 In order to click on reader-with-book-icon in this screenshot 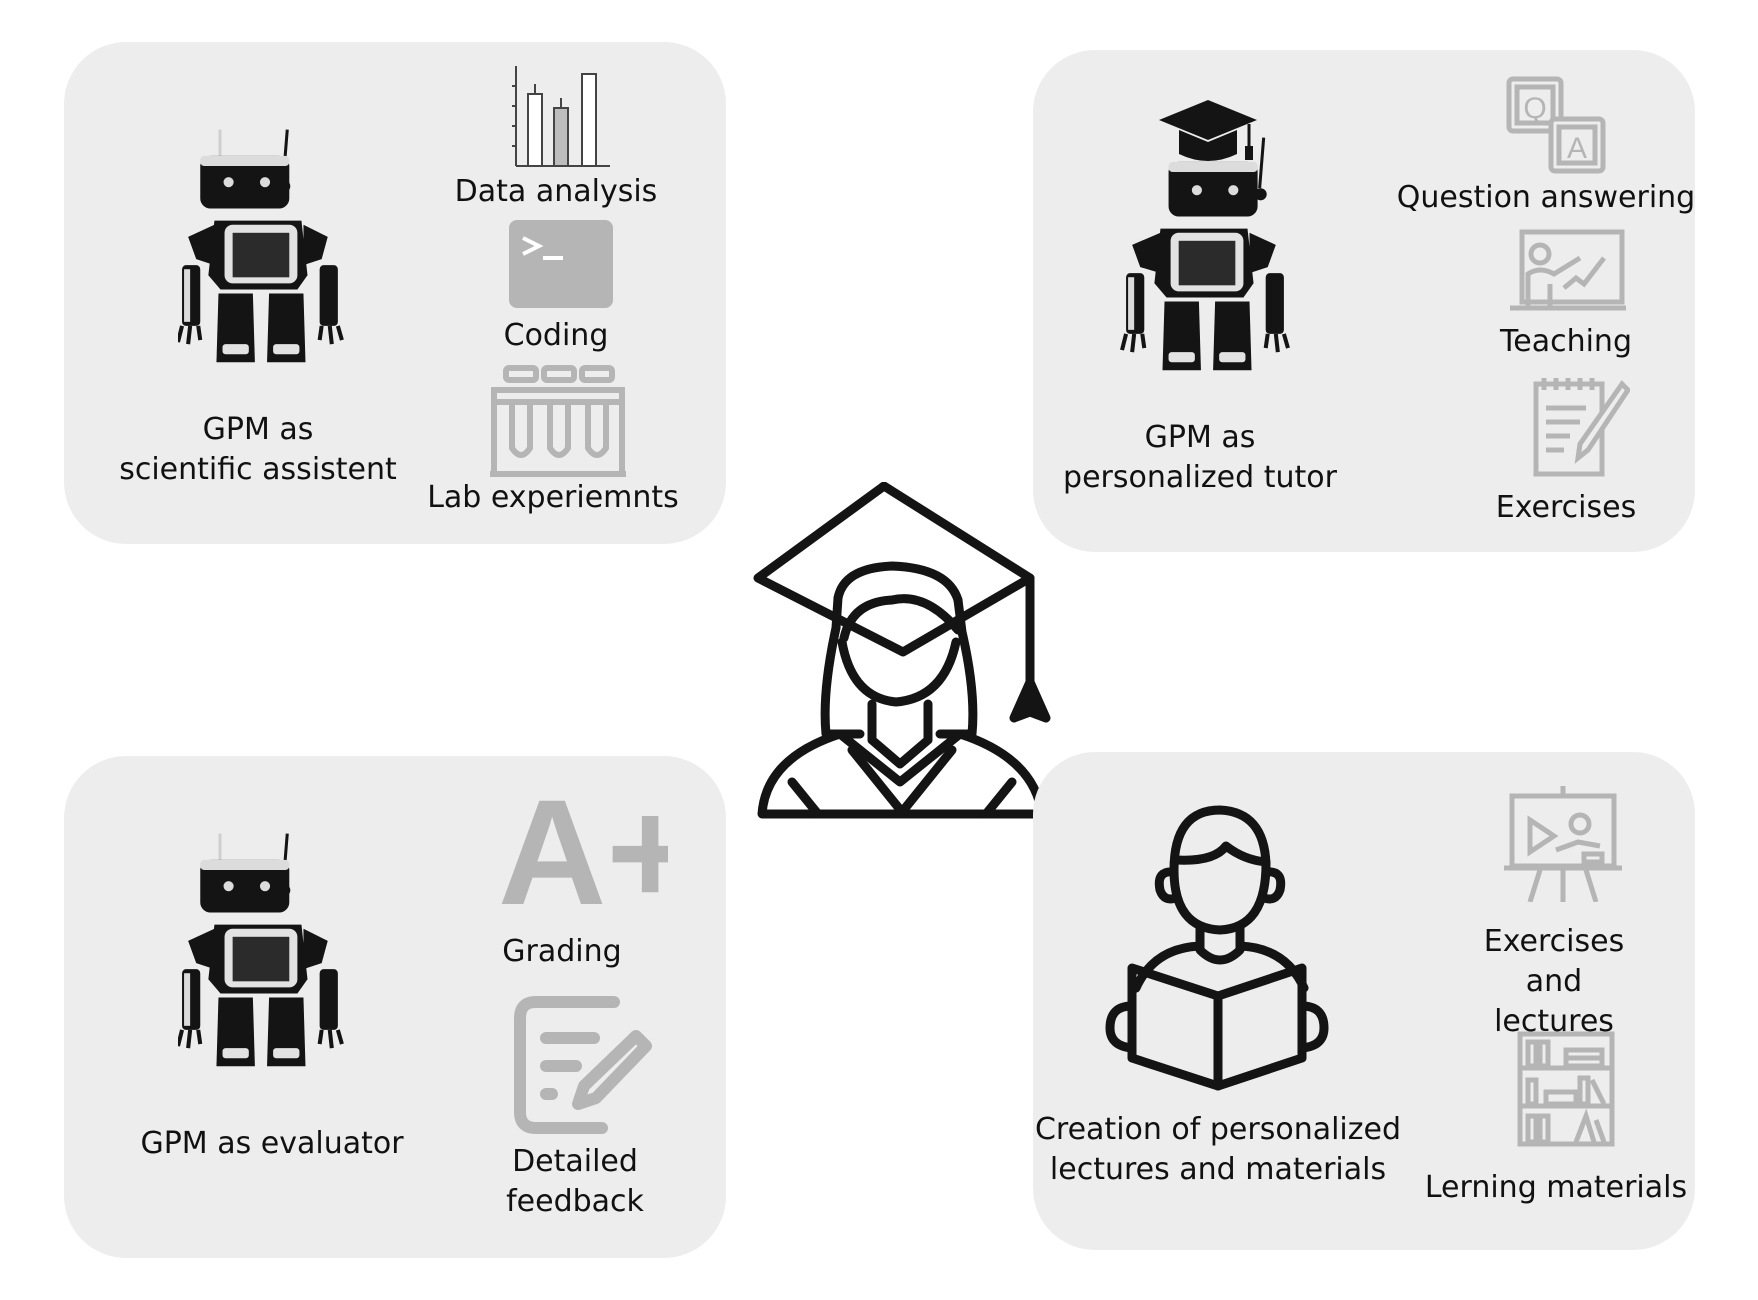, I will do `click(1217, 947)`.